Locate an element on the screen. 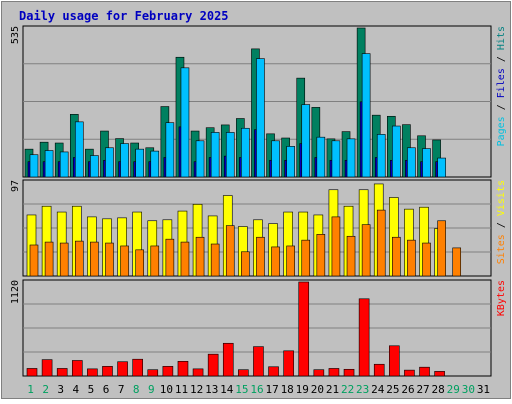 The image size is (512, 404). x-tick-label: 9 is located at coordinates (151, 389).